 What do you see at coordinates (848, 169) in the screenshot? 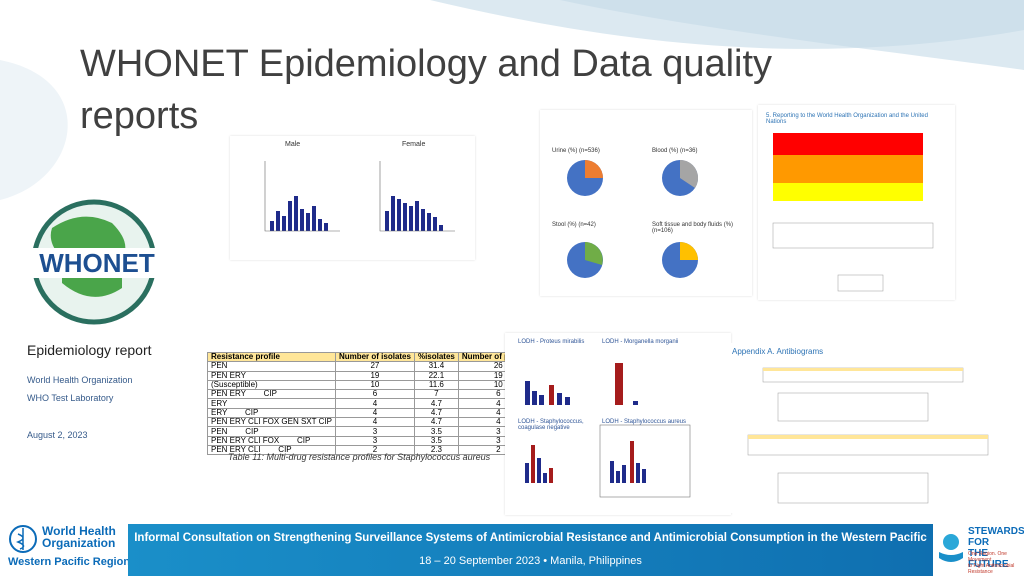
I see `high-band` at bounding box center [848, 169].